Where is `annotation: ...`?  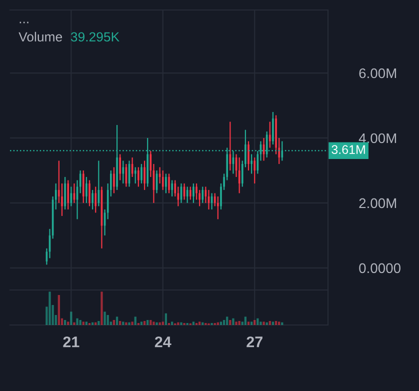
annotation: ... is located at coordinates (24, 23).